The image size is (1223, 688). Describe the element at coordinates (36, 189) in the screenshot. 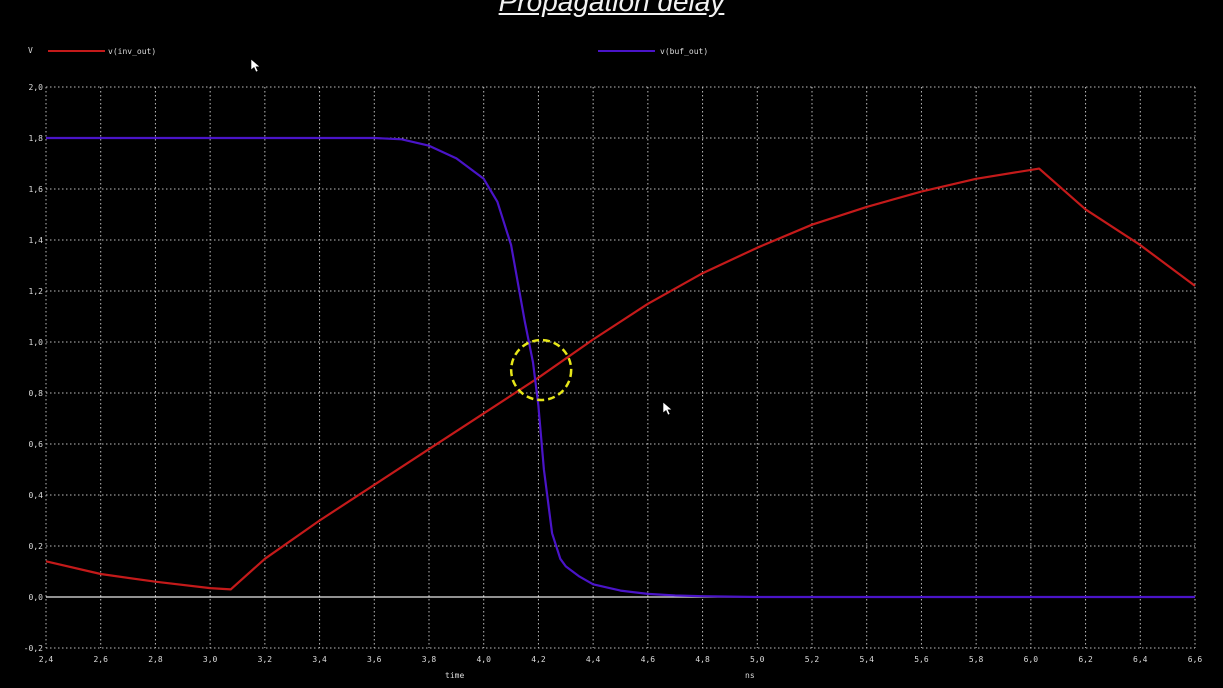

I see `y-tick-label: 1,6` at that location.